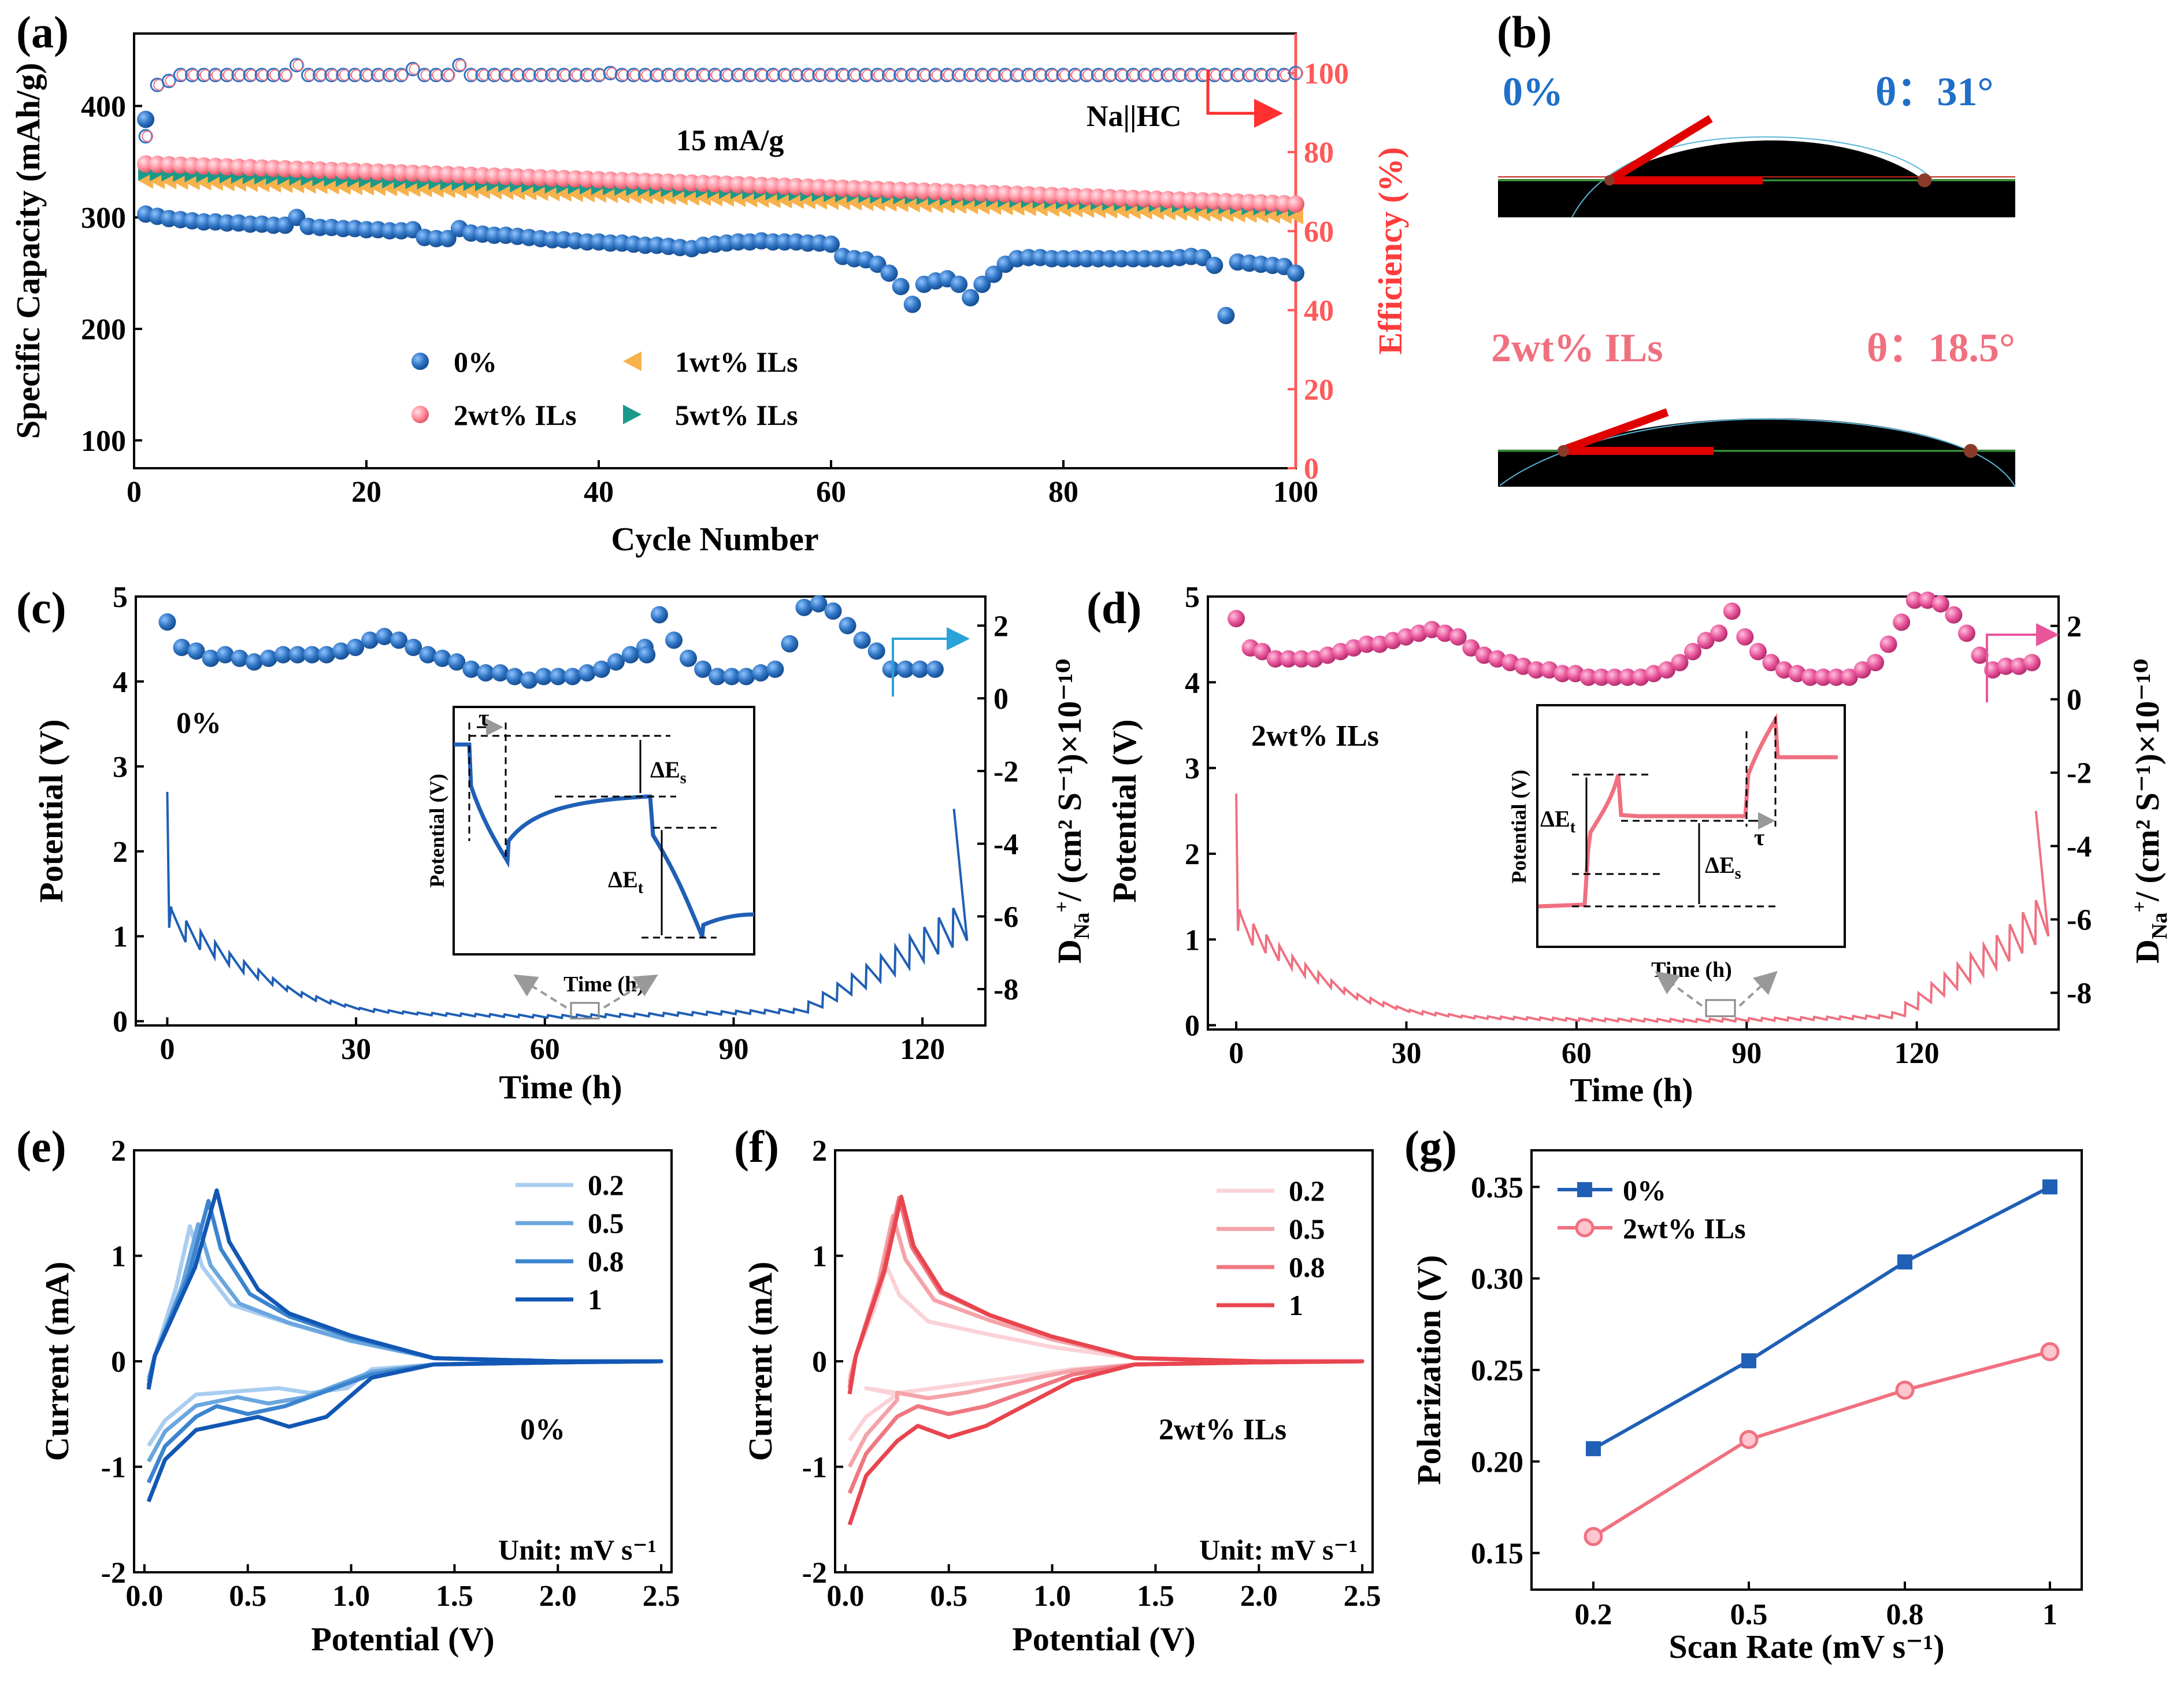  What do you see at coordinates (632, 414) in the screenshot?
I see `legend-marker-5wt` at bounding box center [632, 414].